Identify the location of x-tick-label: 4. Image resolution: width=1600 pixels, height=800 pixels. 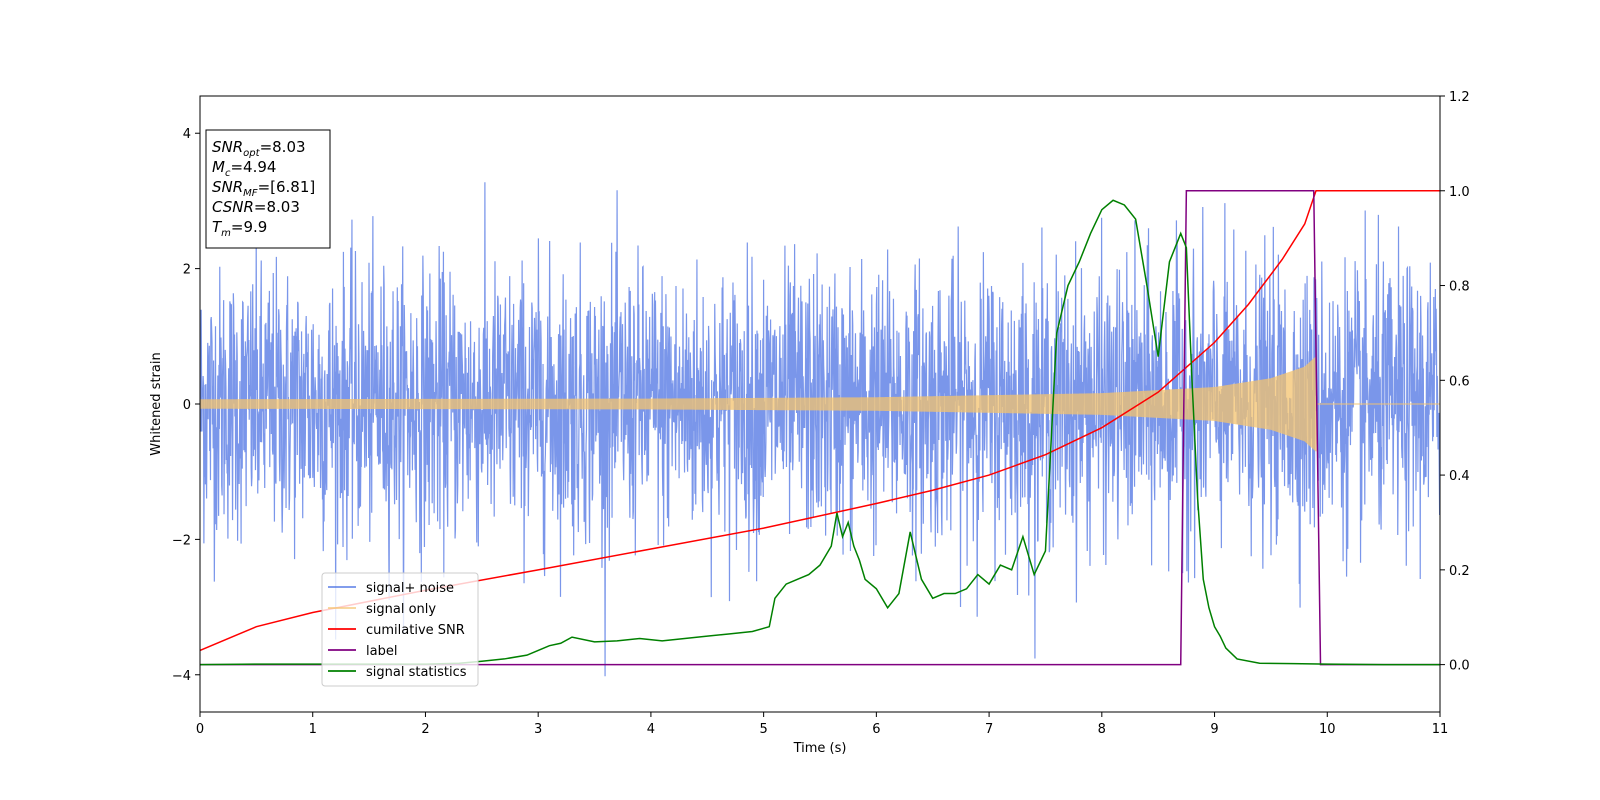
(651, 729).